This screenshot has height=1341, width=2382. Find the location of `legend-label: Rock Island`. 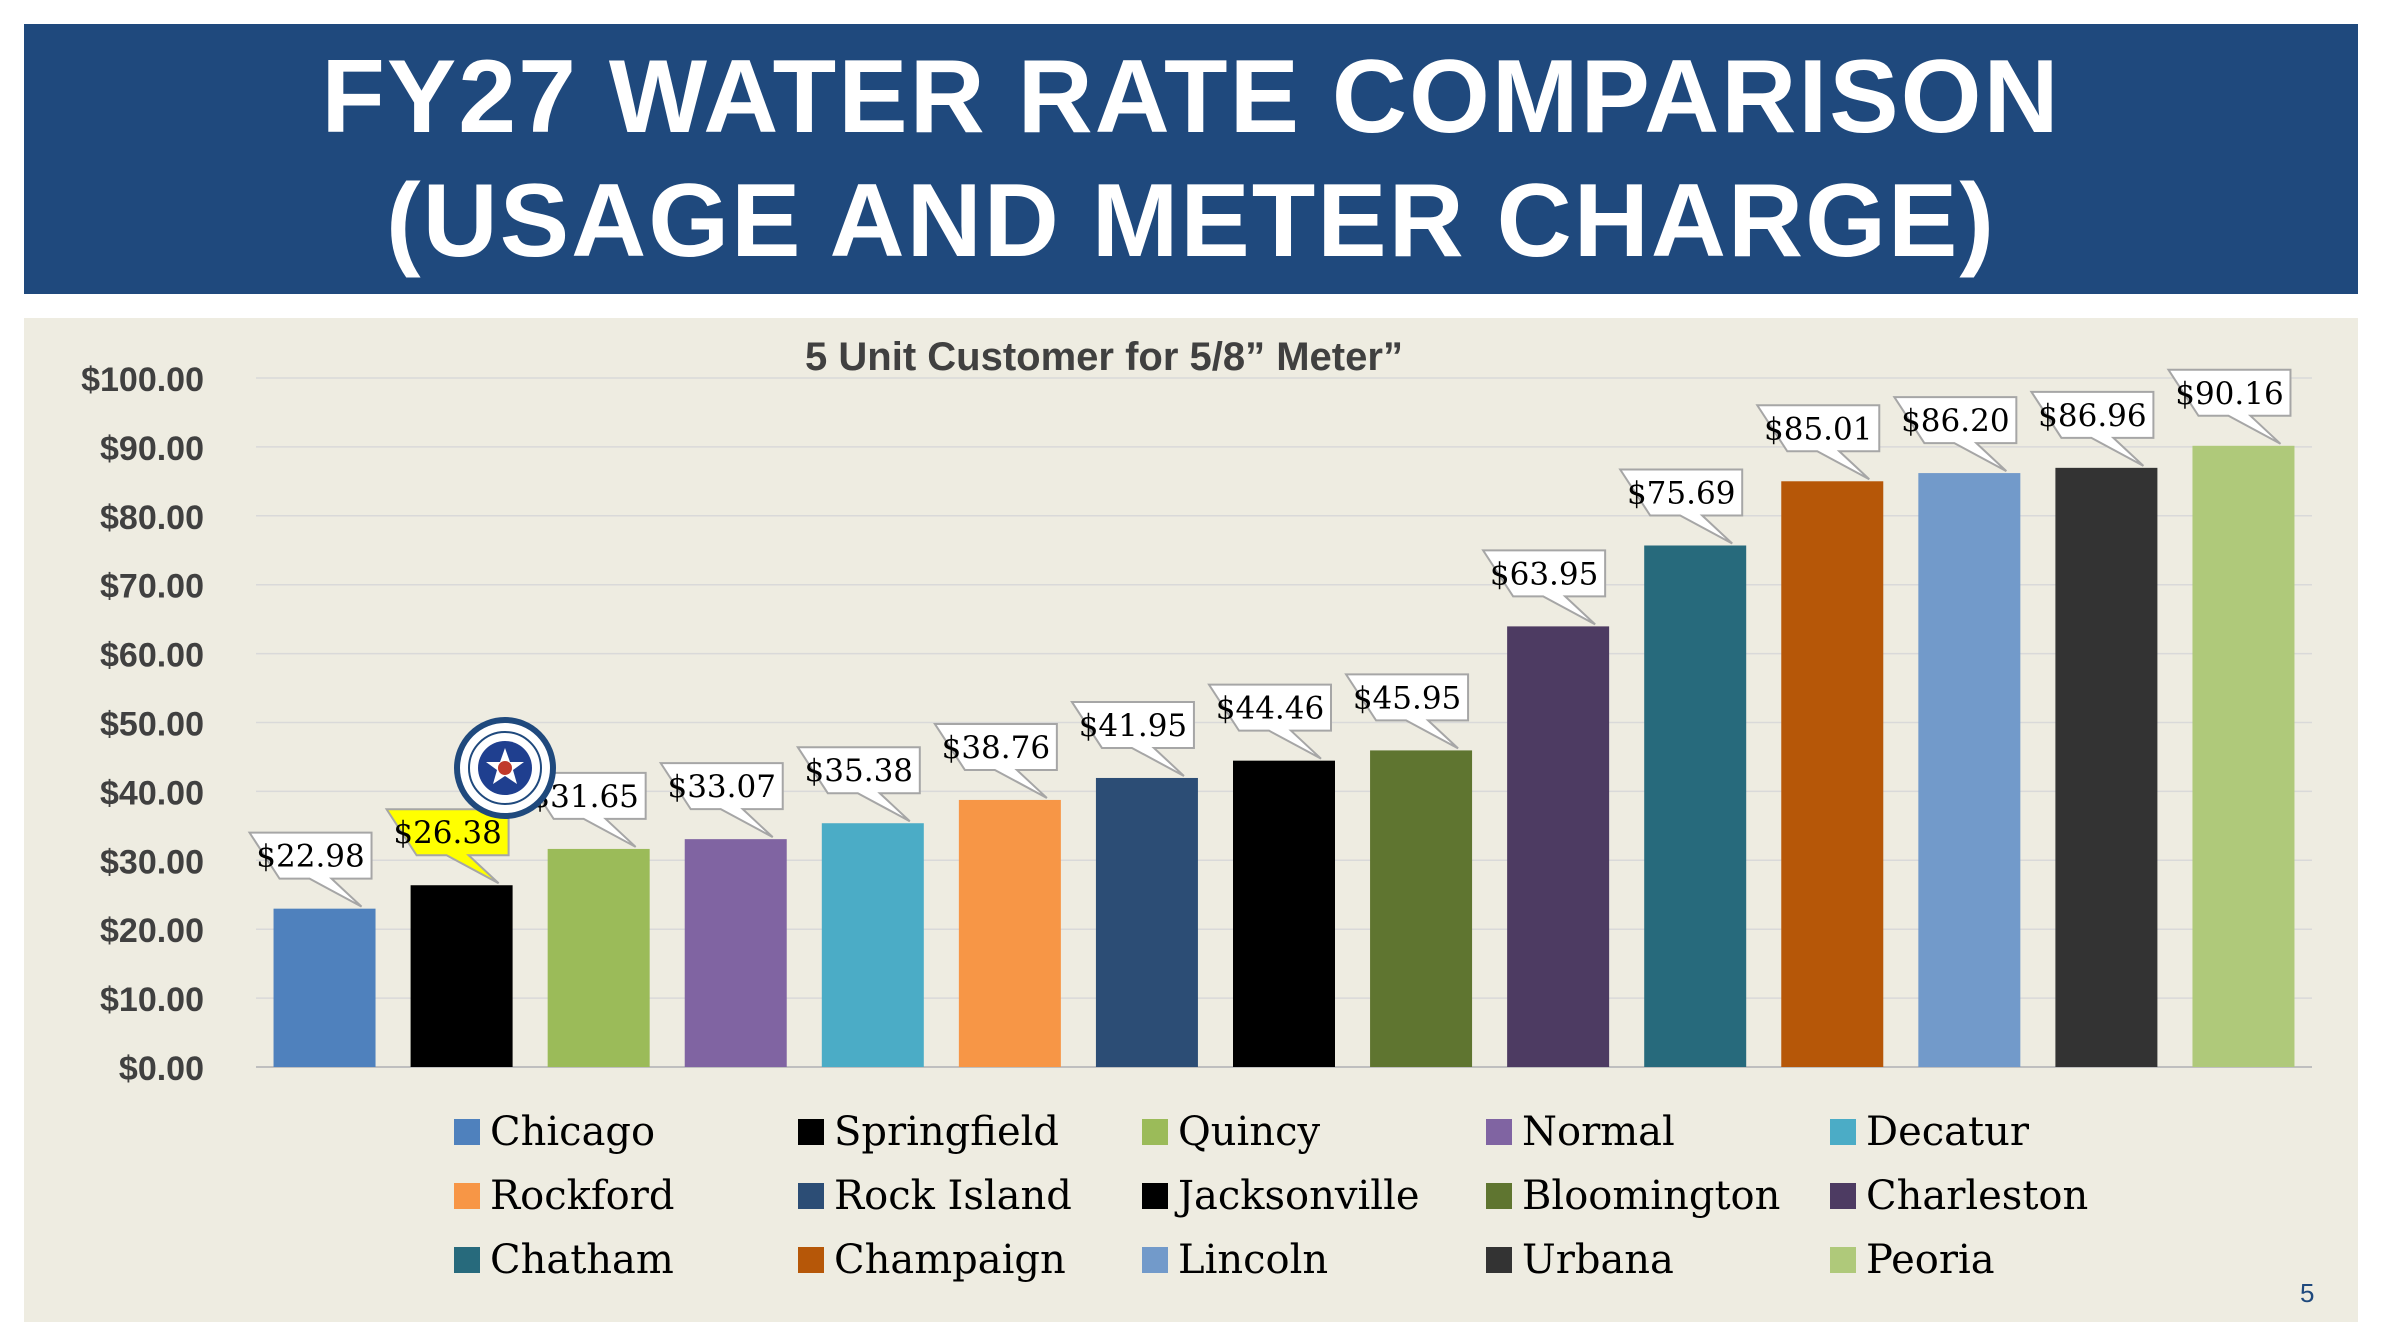

legend-label: Rock Island is located at coordinates (953, 1196).